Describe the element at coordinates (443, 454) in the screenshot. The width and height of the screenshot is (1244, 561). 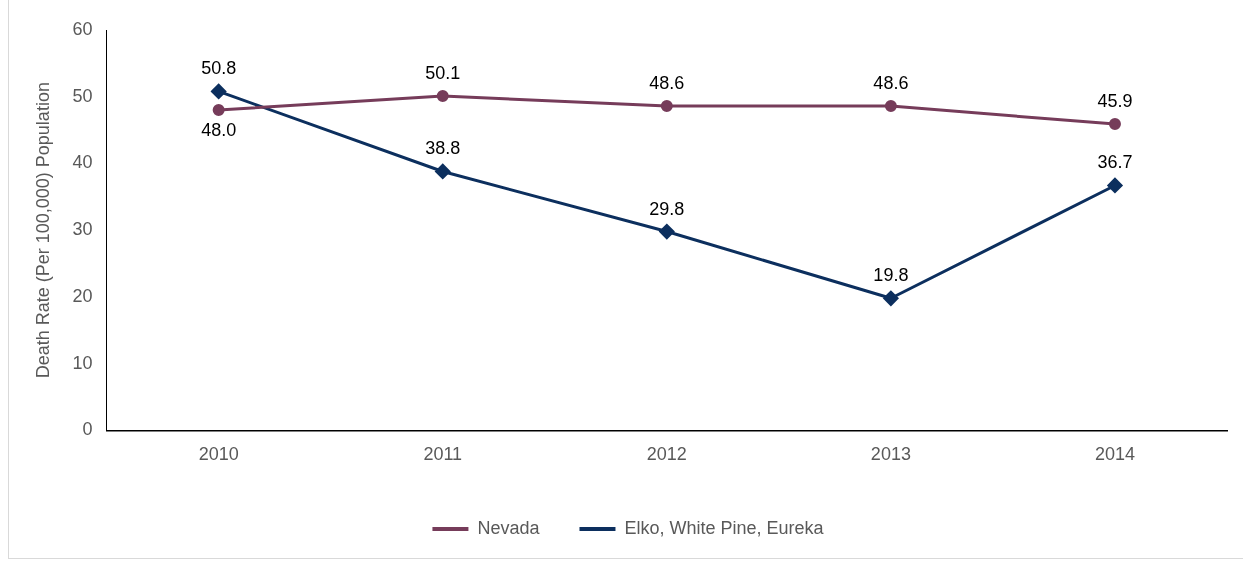
I see `x-tick-label: 2011` at that location.